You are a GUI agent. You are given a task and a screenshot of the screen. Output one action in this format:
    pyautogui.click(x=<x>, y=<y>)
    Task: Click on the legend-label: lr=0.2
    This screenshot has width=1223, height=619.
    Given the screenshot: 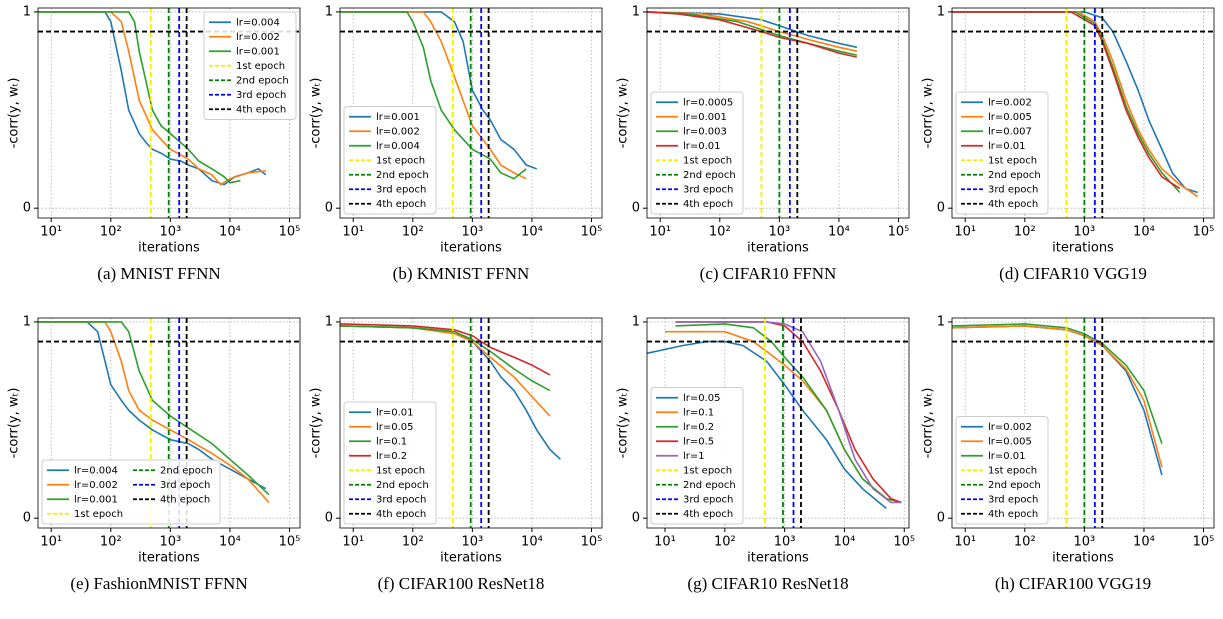 What is the action you would take?
    pyautogui.click(x=698, y=427)
    